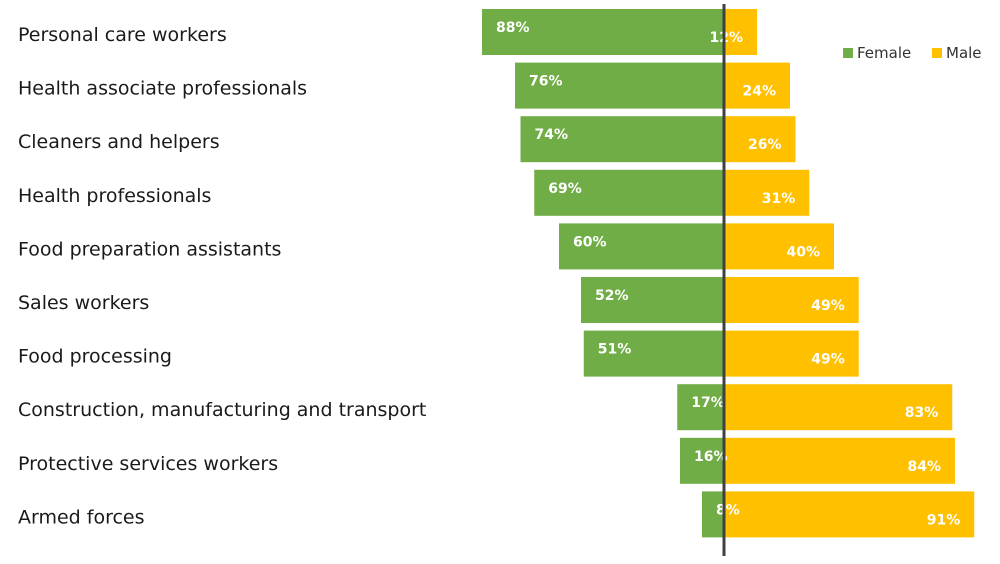 This screenshot has height=564, width=1000. Describe the element at coordinates (828, 306) in the screenshot. I see `male-value-label-5: 49%` at that location.